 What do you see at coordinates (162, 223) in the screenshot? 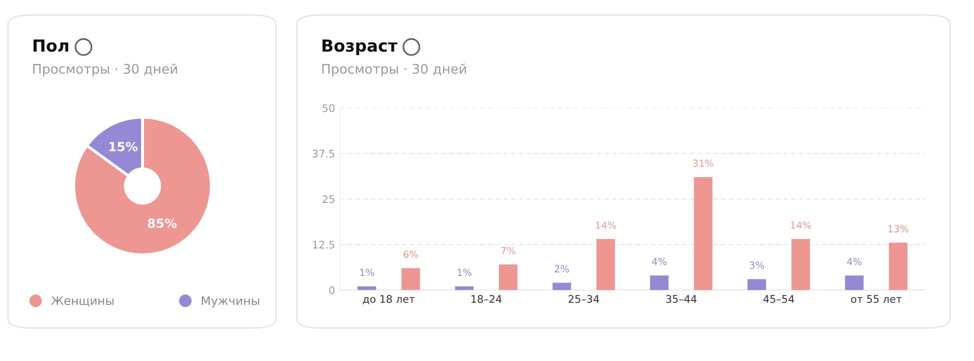
I see `data-label: 85%` at bounding box center [162, 223].